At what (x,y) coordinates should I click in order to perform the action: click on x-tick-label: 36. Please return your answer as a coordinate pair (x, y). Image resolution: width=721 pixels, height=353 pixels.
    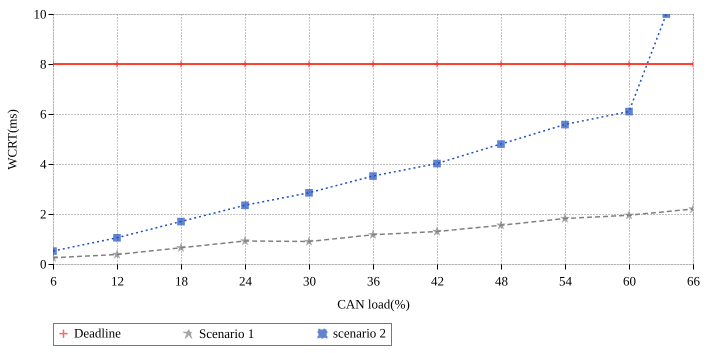
    Looking at the image, I should click on (373, 281).